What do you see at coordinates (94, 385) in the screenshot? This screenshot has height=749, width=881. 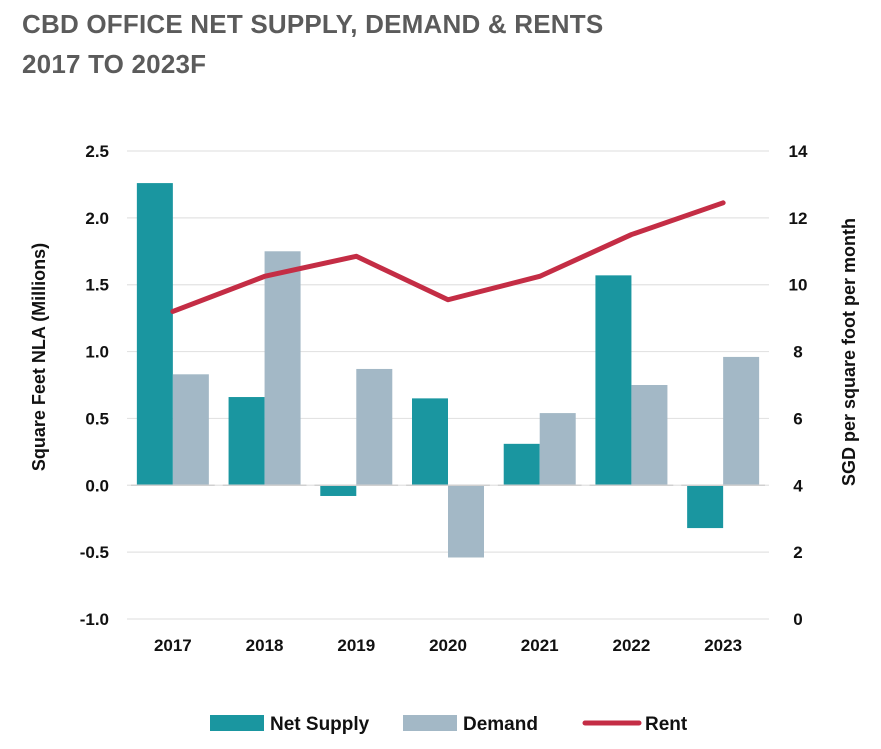 I see `left-axis-ticks: 2.5 2.0 1.5 1.0 0.5 0.0 -0.5 -1.0` at bounding box center [94, 385].